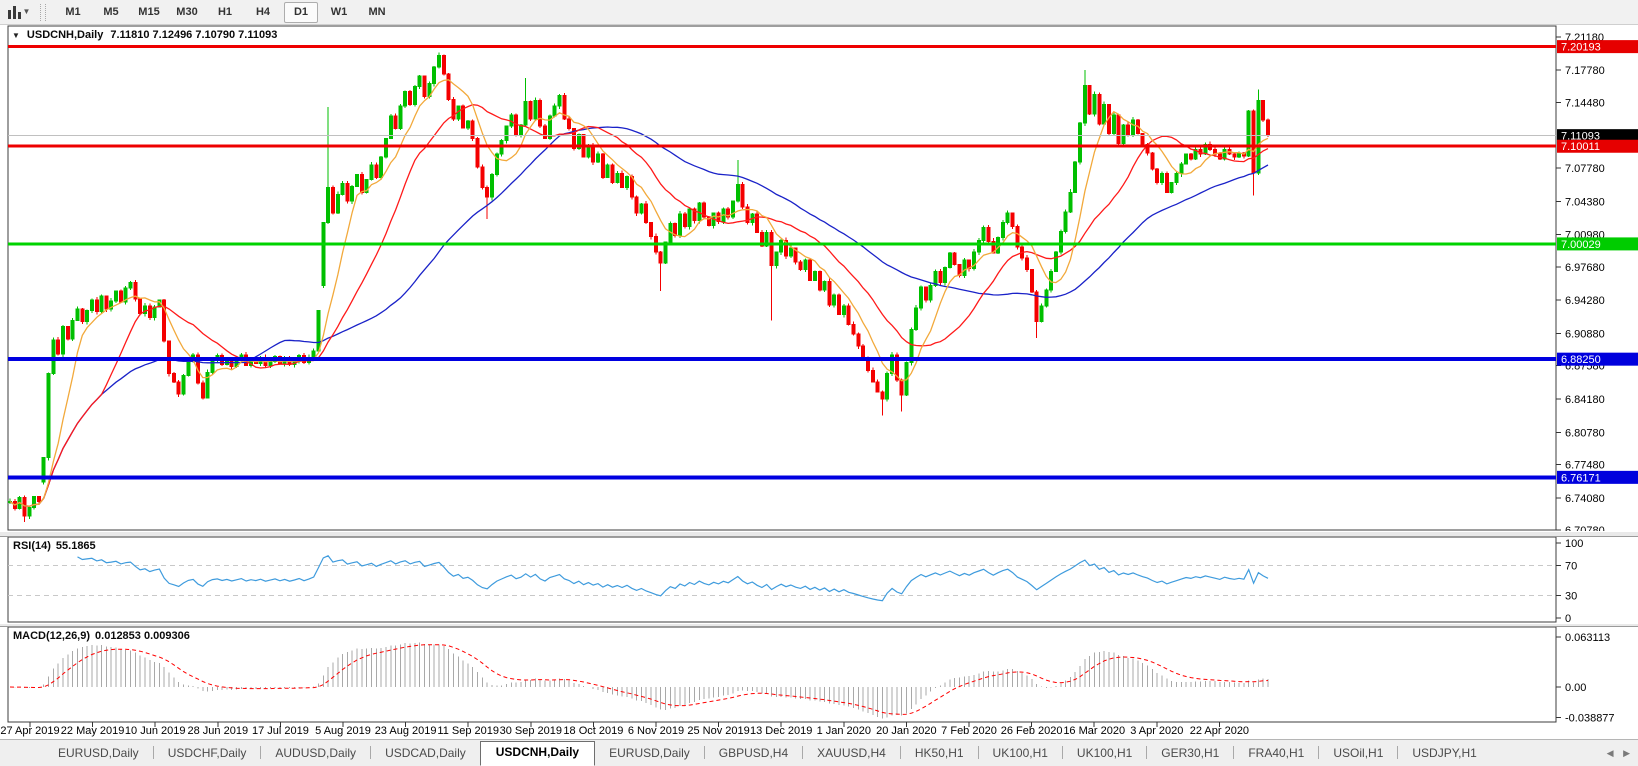  What do you see at coordinates (1094, 731) in the screenshot?
I see `date-tick-label: 16 Mar 2020` at bounding box center [1094, 731].